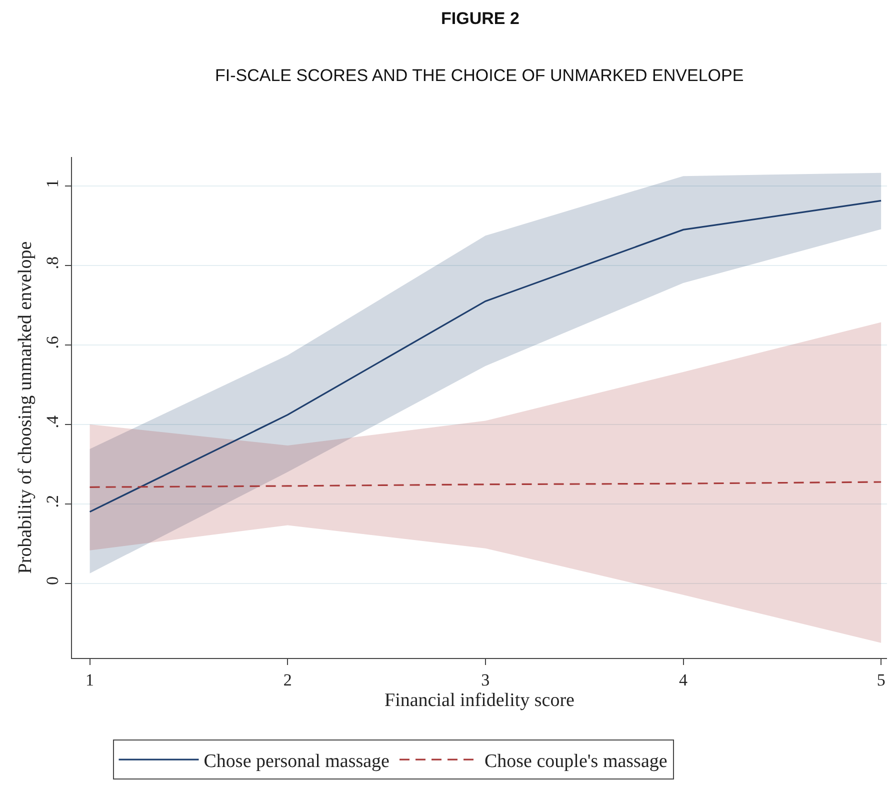 Image resolution: width=893 pixels, height=786 pixels. What do you see at coordinates (576, 761) in the screenshot?
I see `legend-label: Chose couple's massage` at bounding box center [576, 761].